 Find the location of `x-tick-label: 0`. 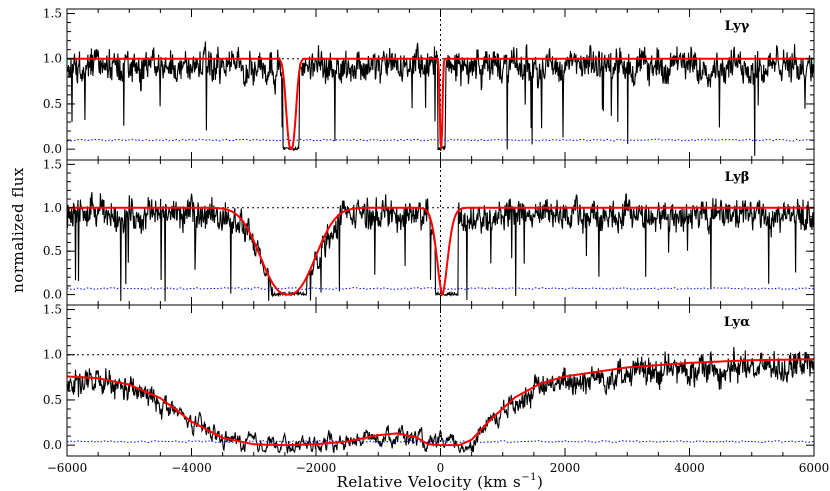

x-tick-label: 0 is located at coordinates (441, 468).